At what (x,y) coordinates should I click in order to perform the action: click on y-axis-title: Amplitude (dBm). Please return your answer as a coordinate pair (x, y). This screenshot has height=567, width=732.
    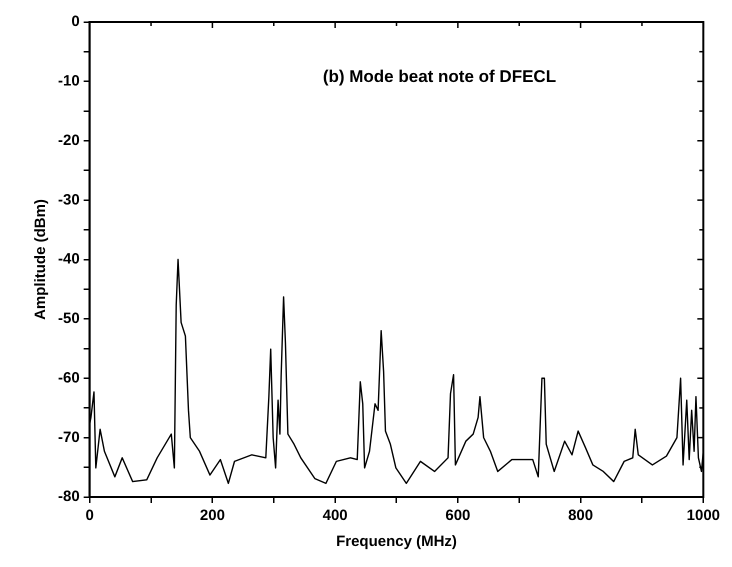
    Looking at the image, I should click on (41, 259).